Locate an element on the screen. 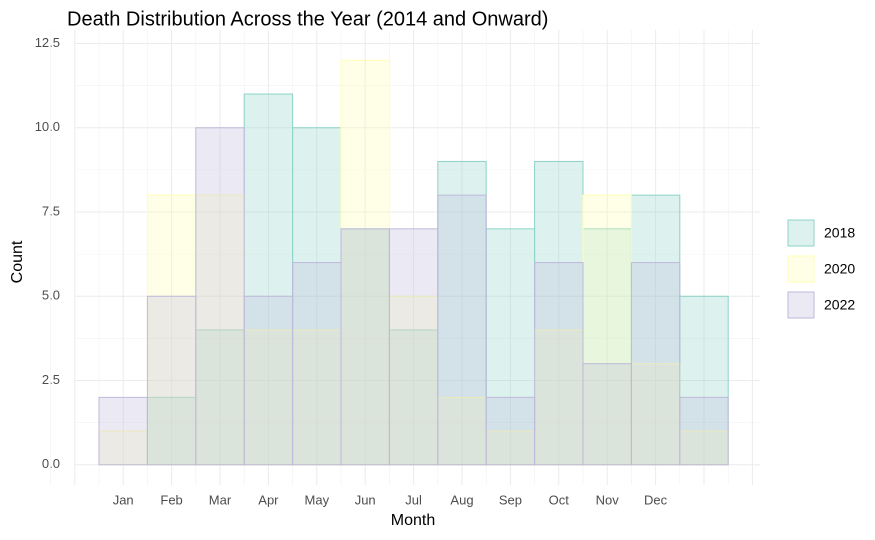  x-tick-label: Jan is located at coordinates (123, 499).